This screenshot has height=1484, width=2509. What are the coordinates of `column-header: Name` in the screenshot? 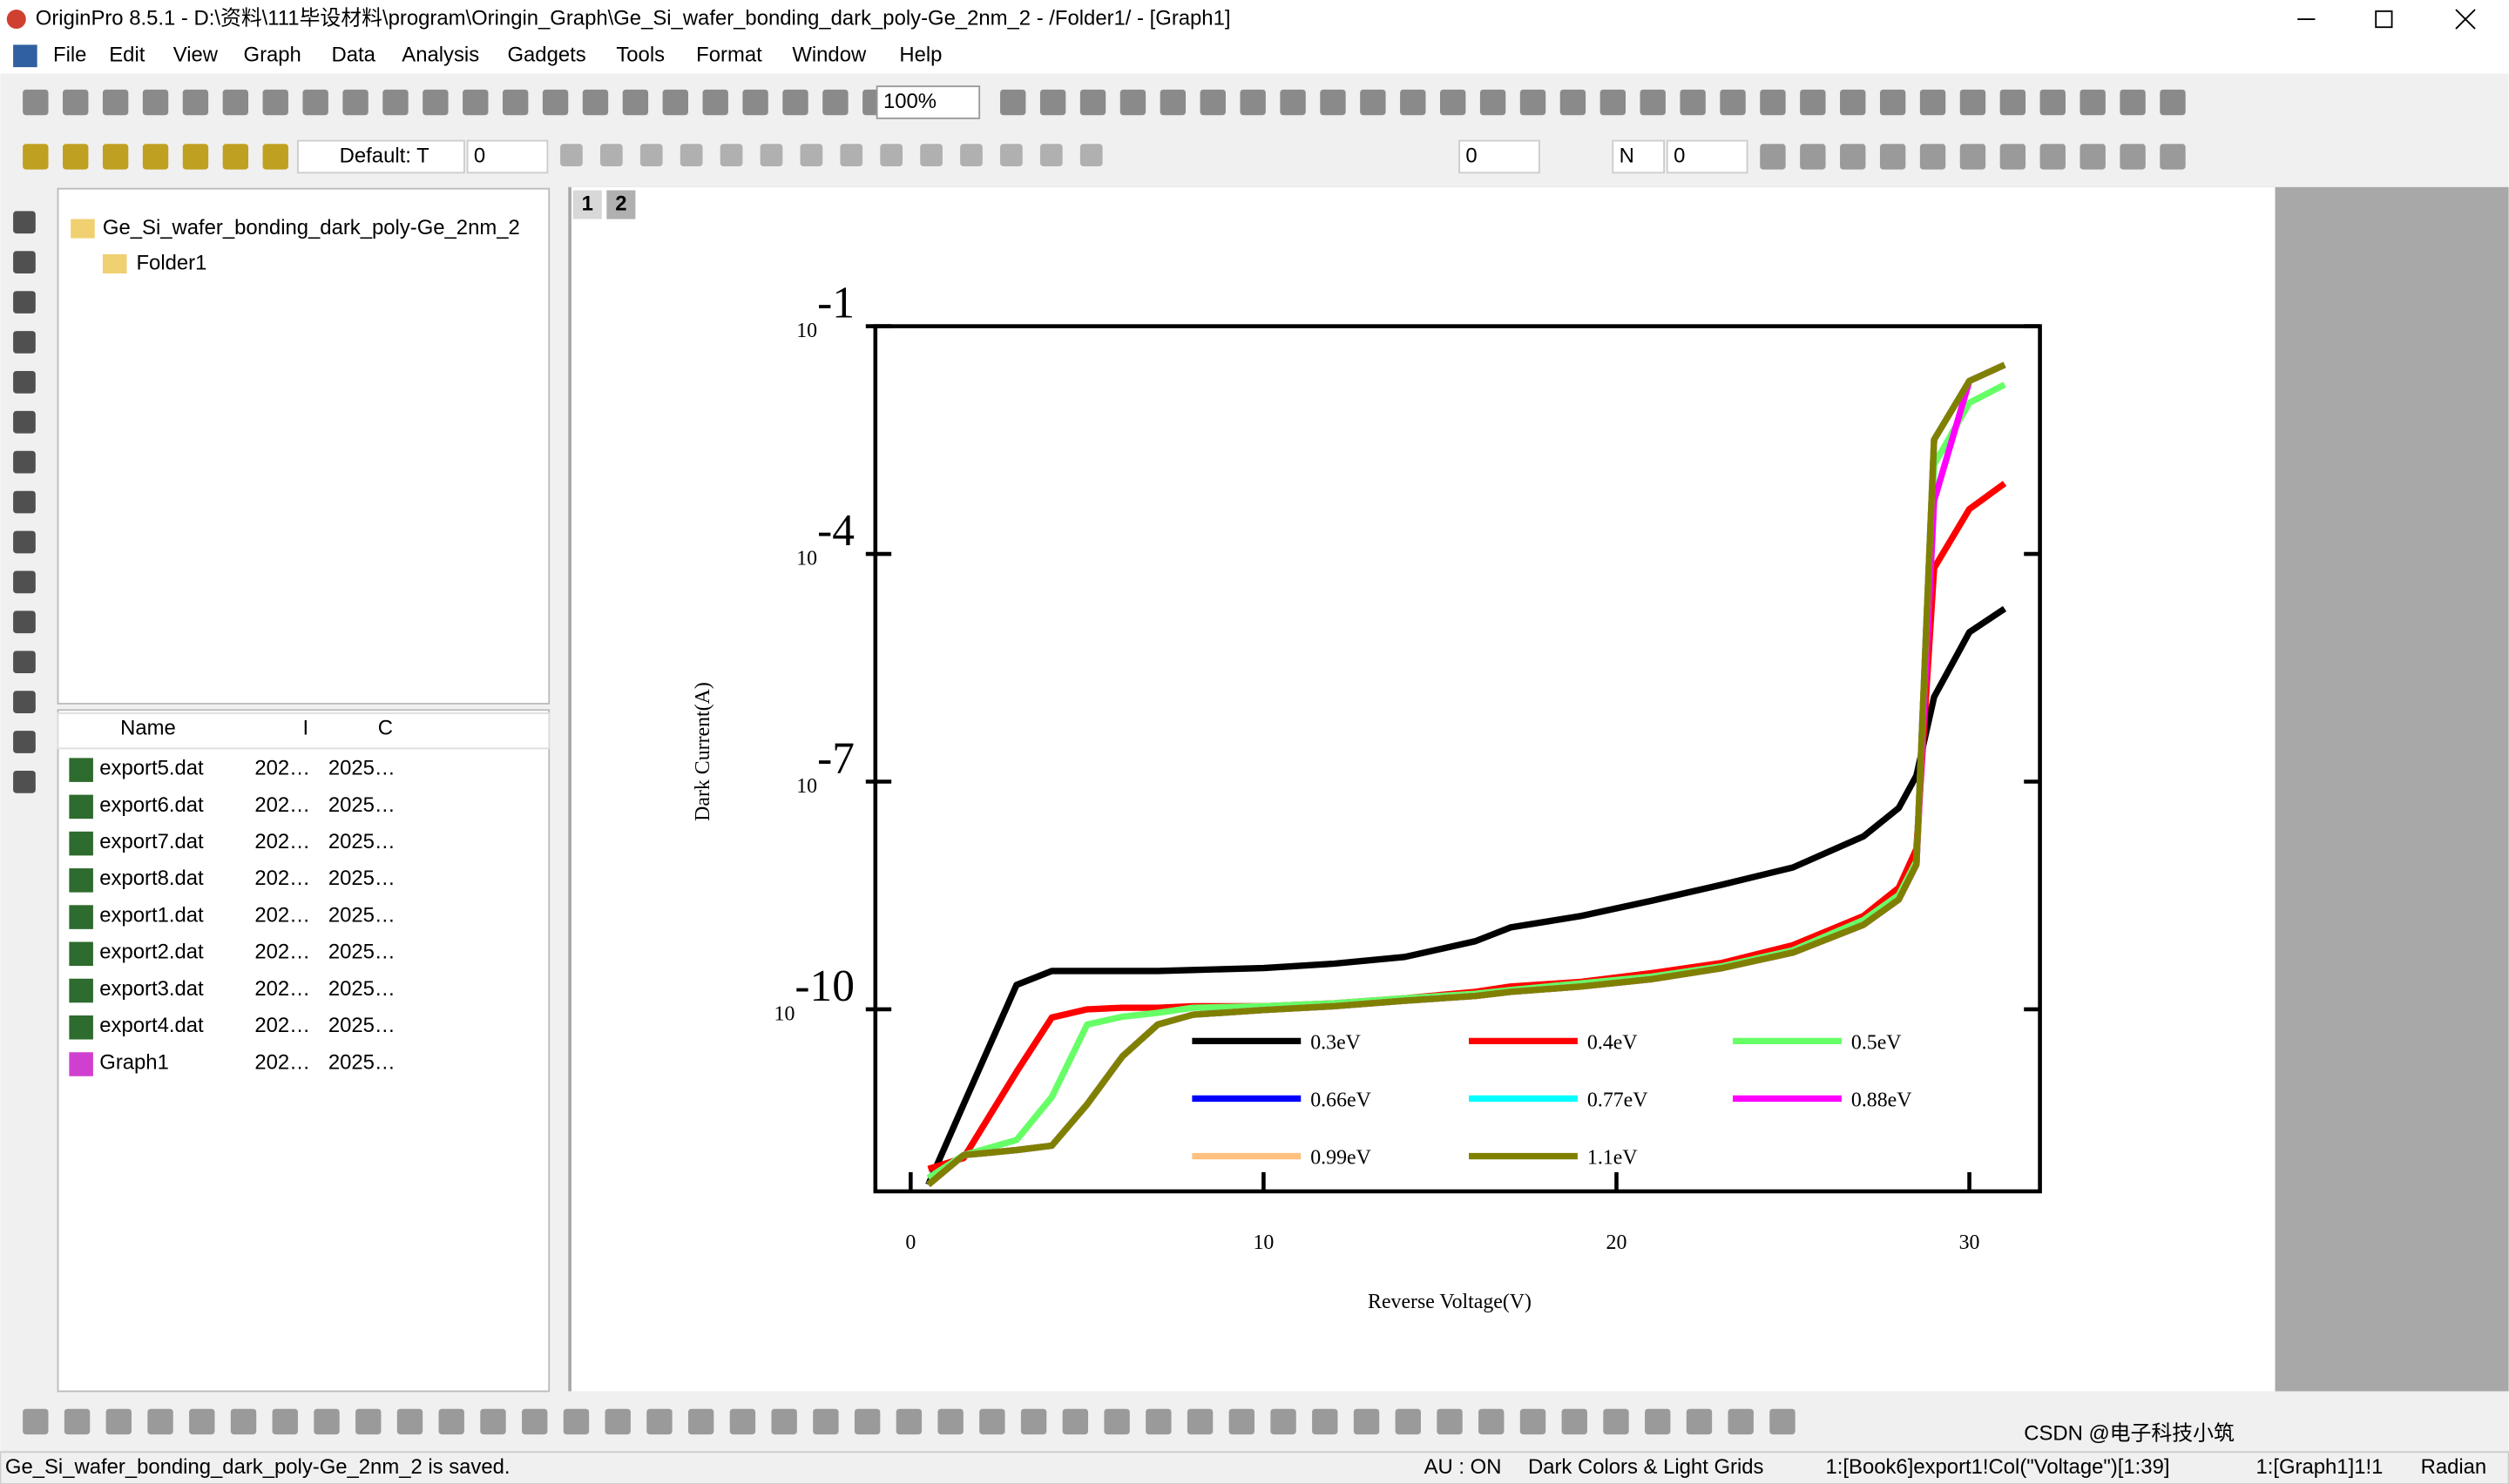 It's located at (148, 728).